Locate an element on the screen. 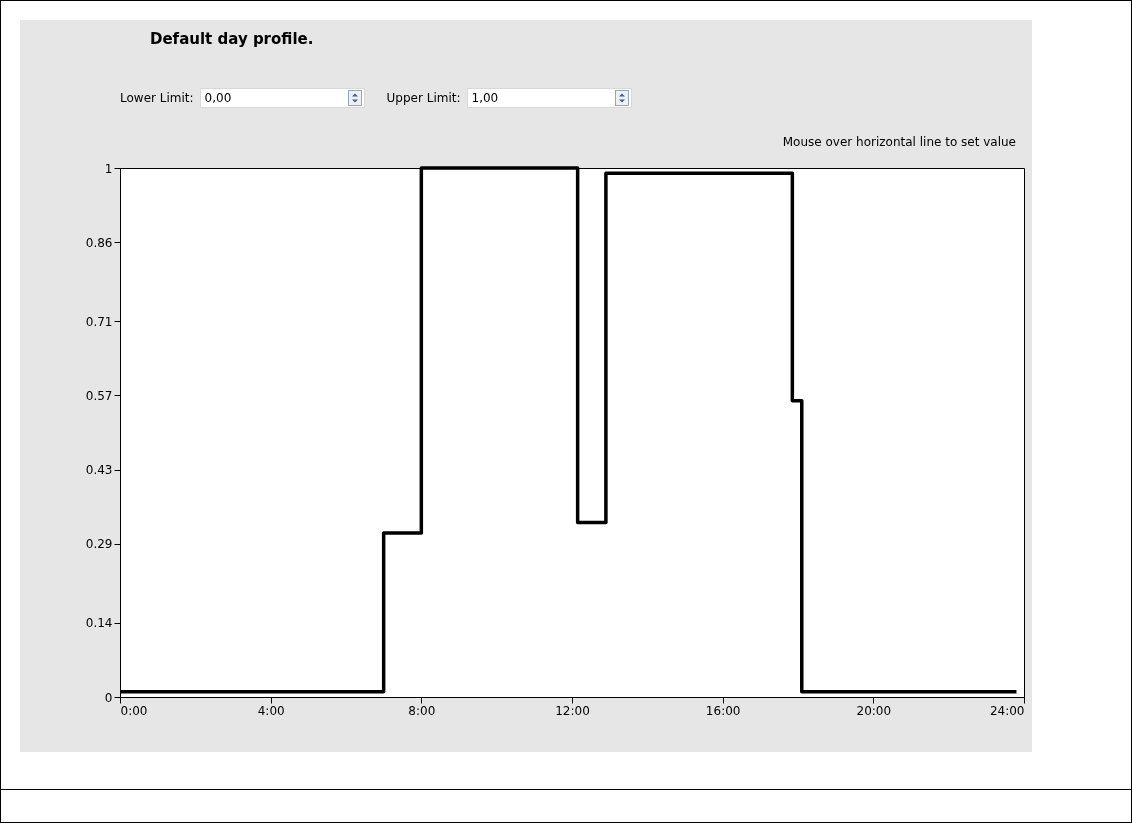 The height and width of the screenshot is (823, 1132). y-tick-label: 0.86 is located at coordinates (99, 242).